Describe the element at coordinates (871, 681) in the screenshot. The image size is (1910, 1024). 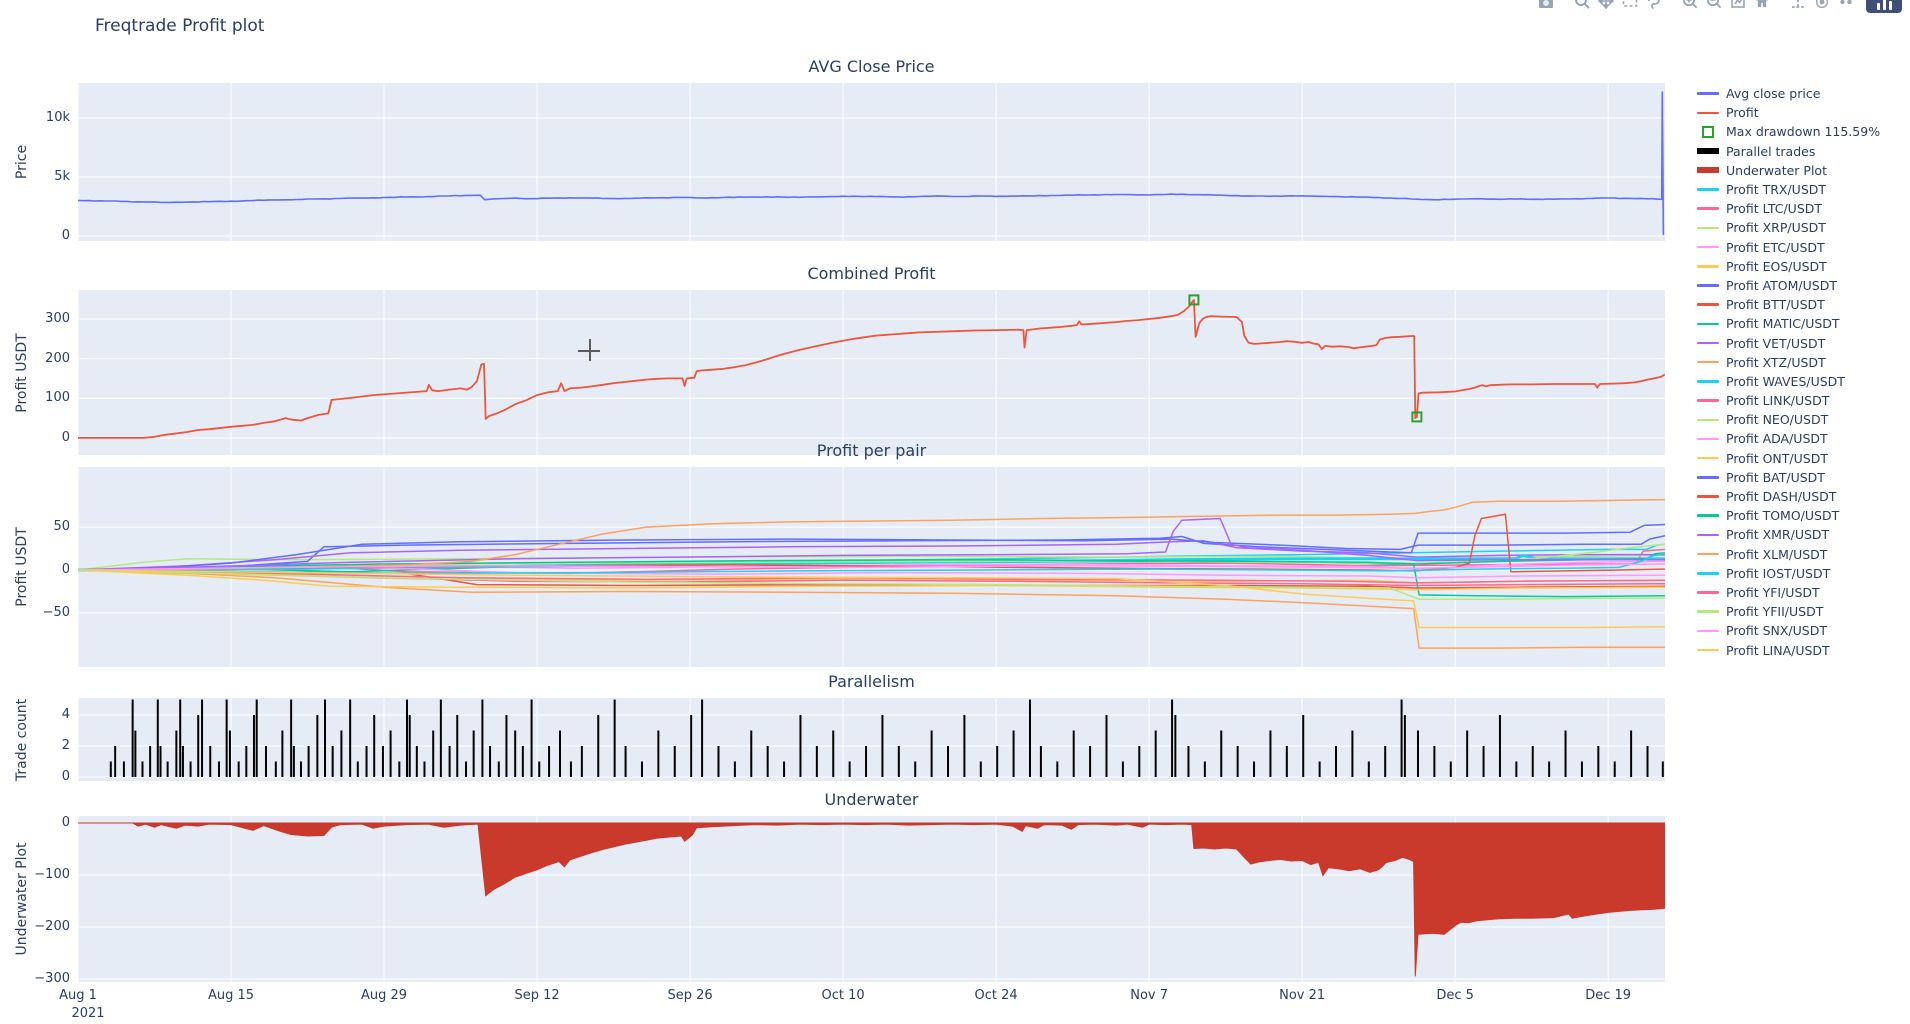
I see `subplot-title-parallelism: Parallelism` at that location.